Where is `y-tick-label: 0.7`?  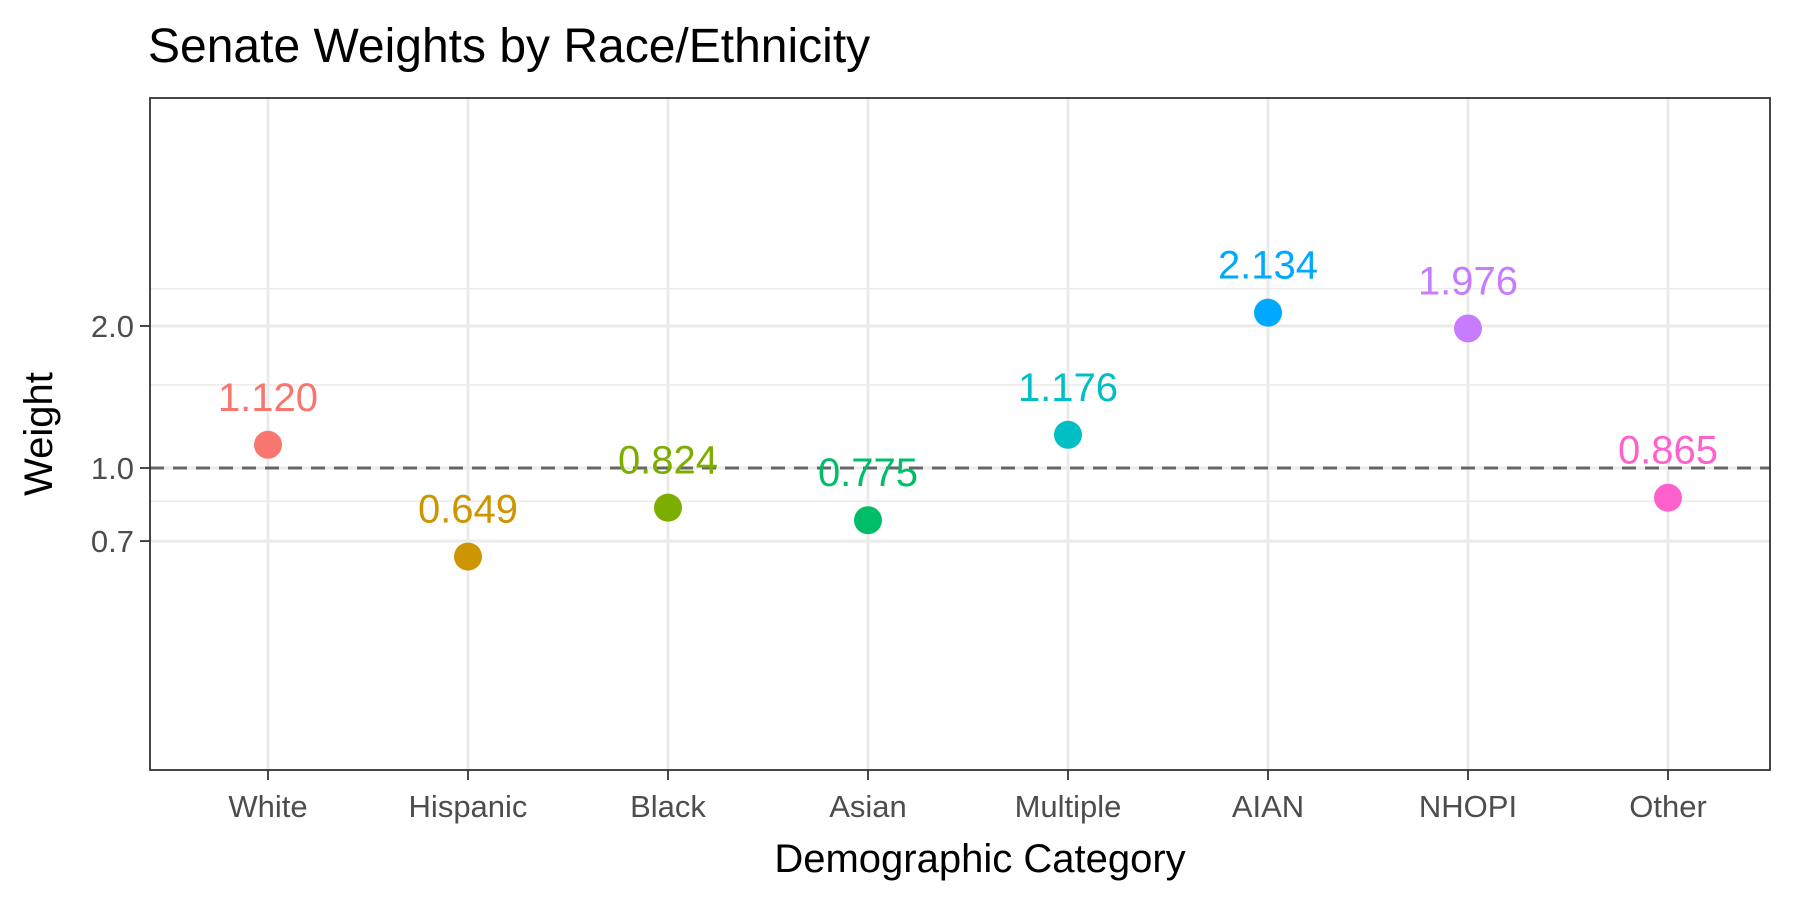 y-tick-label: 0.7 is located at coordinates (112, 541).